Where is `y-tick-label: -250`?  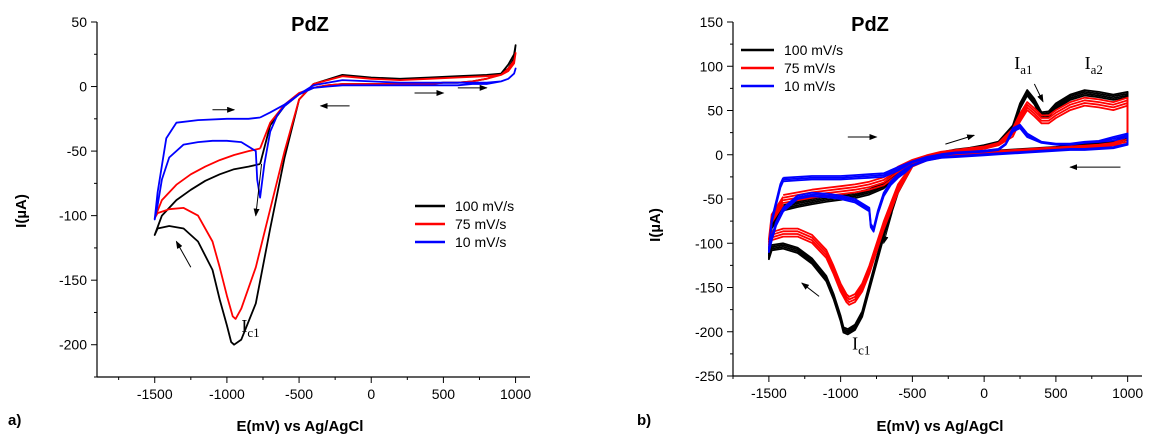 y-tick-label: -250 is located at coordinates (709, 376).